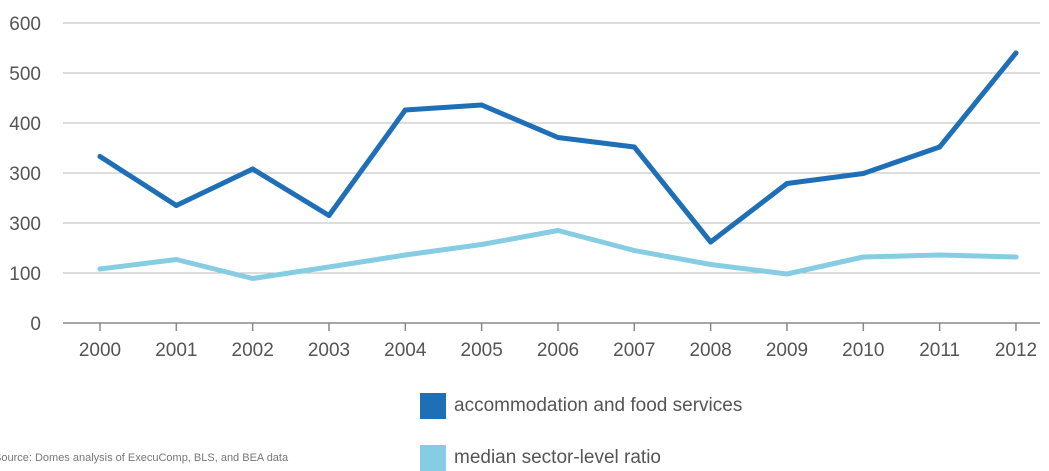  I want to click on x-tick-label: 2006, so click(558, 350).